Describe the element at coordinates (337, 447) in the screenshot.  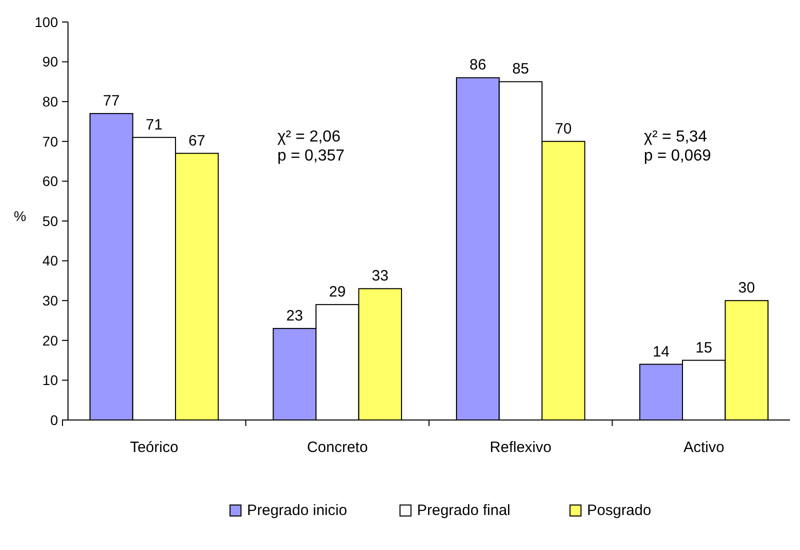
I see `x-tick-label: Concreto` at that location.